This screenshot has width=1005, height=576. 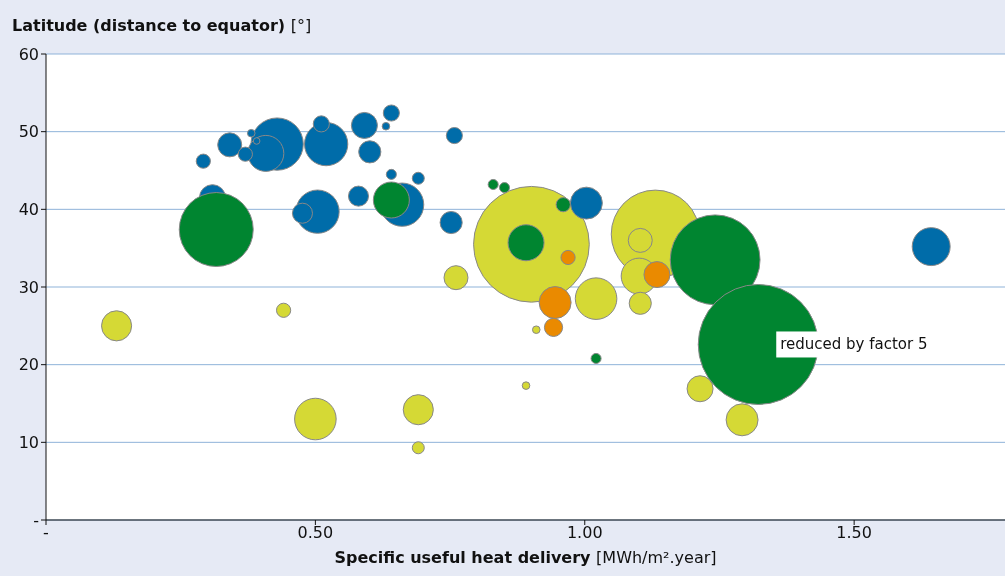 I want to click on annotation: reduced by factor 5, so click(x=854, y=344).